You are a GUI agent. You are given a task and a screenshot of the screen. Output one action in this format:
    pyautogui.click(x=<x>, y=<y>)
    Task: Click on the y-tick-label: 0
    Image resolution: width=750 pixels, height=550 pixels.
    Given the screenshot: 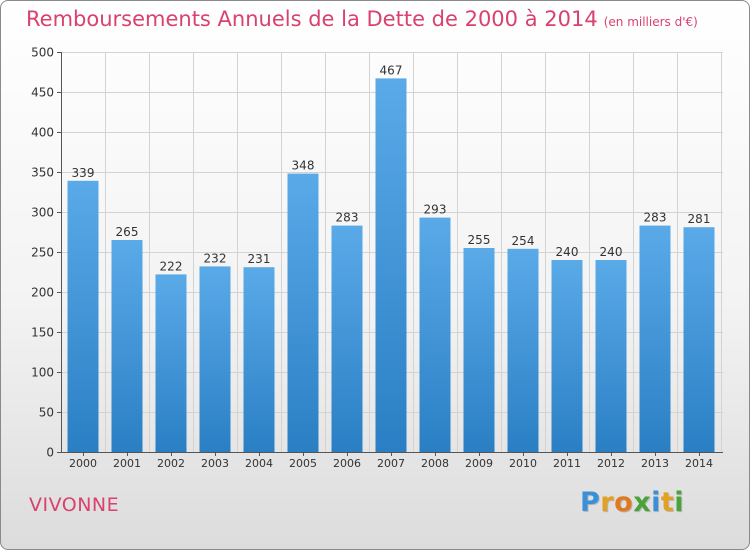 What is the action you would take?
    pyautogui.click(x=50, y=453)
    